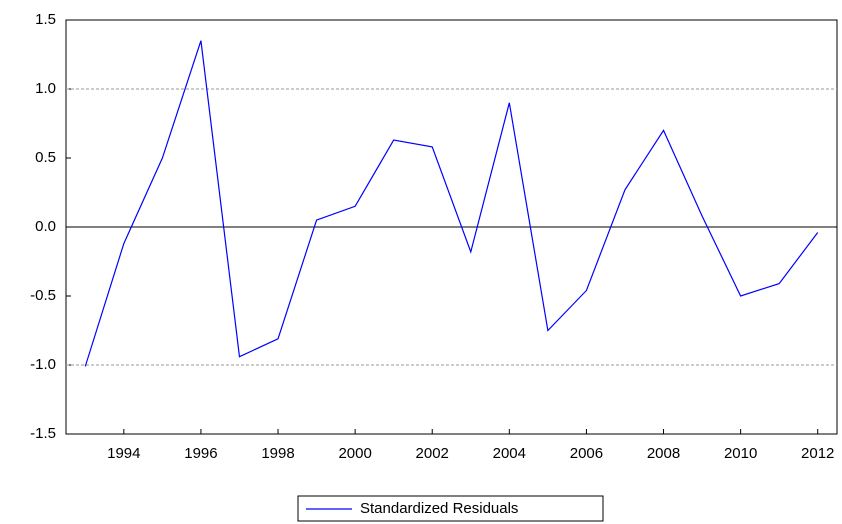 Image resolution: width=842 pixels, height=524 pixels. What do you see at coordinates (432, 453) in the screenshot?
I see `x-tick-label: 2002` at bounding box center [432, 453].